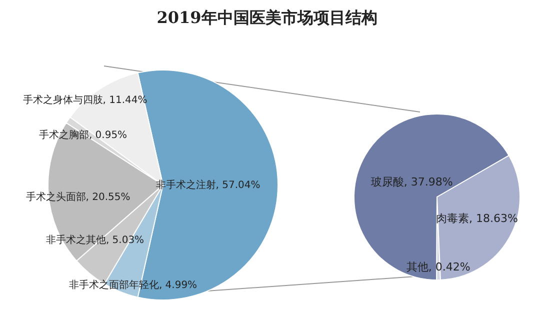 The image size is (534, 335). What do you see at coordinates (95, 240) in the screenshot?
I see `slice-label: 非手术之其他, 5.03%` at bounding box center [95, 240].